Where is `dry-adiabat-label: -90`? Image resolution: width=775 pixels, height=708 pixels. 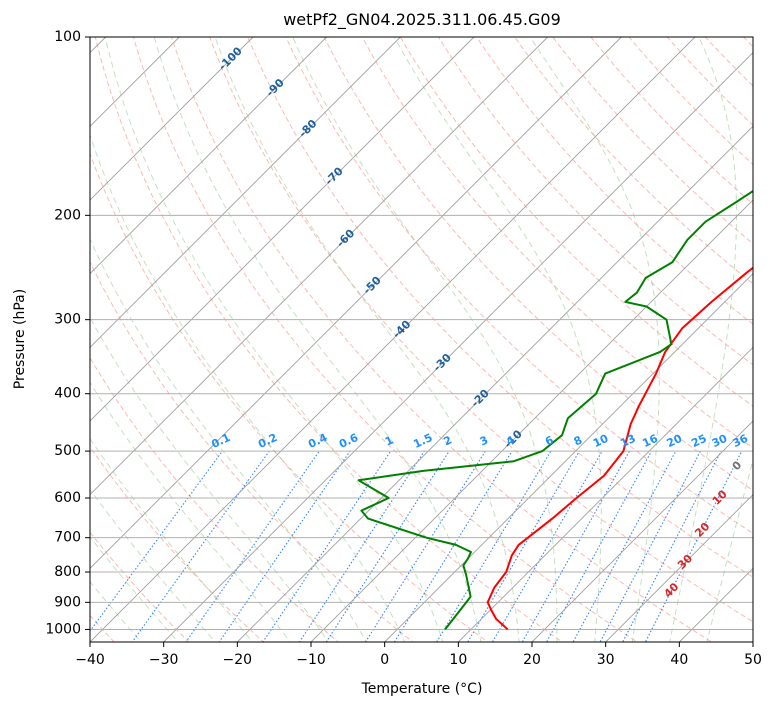 dry-adiabat-label: -90 is located at coordinates (274, 87).